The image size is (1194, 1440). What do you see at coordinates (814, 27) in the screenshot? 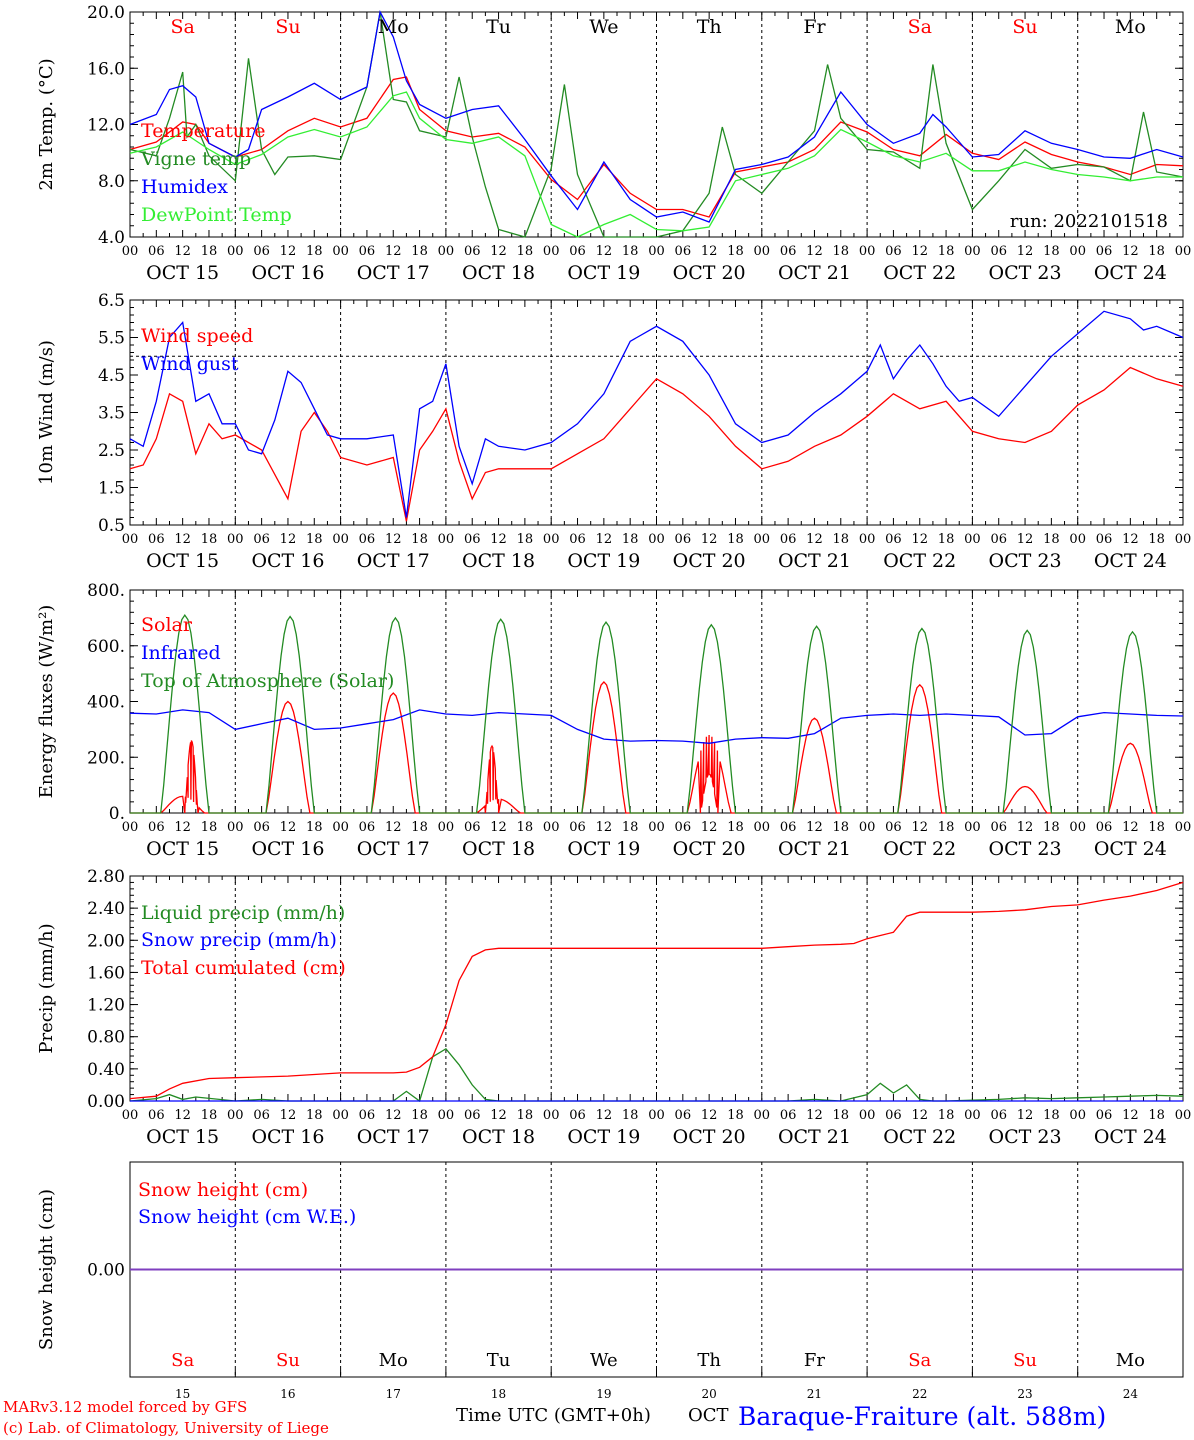
I see `weekday-label: Fr` at bounding box center [814, 27].